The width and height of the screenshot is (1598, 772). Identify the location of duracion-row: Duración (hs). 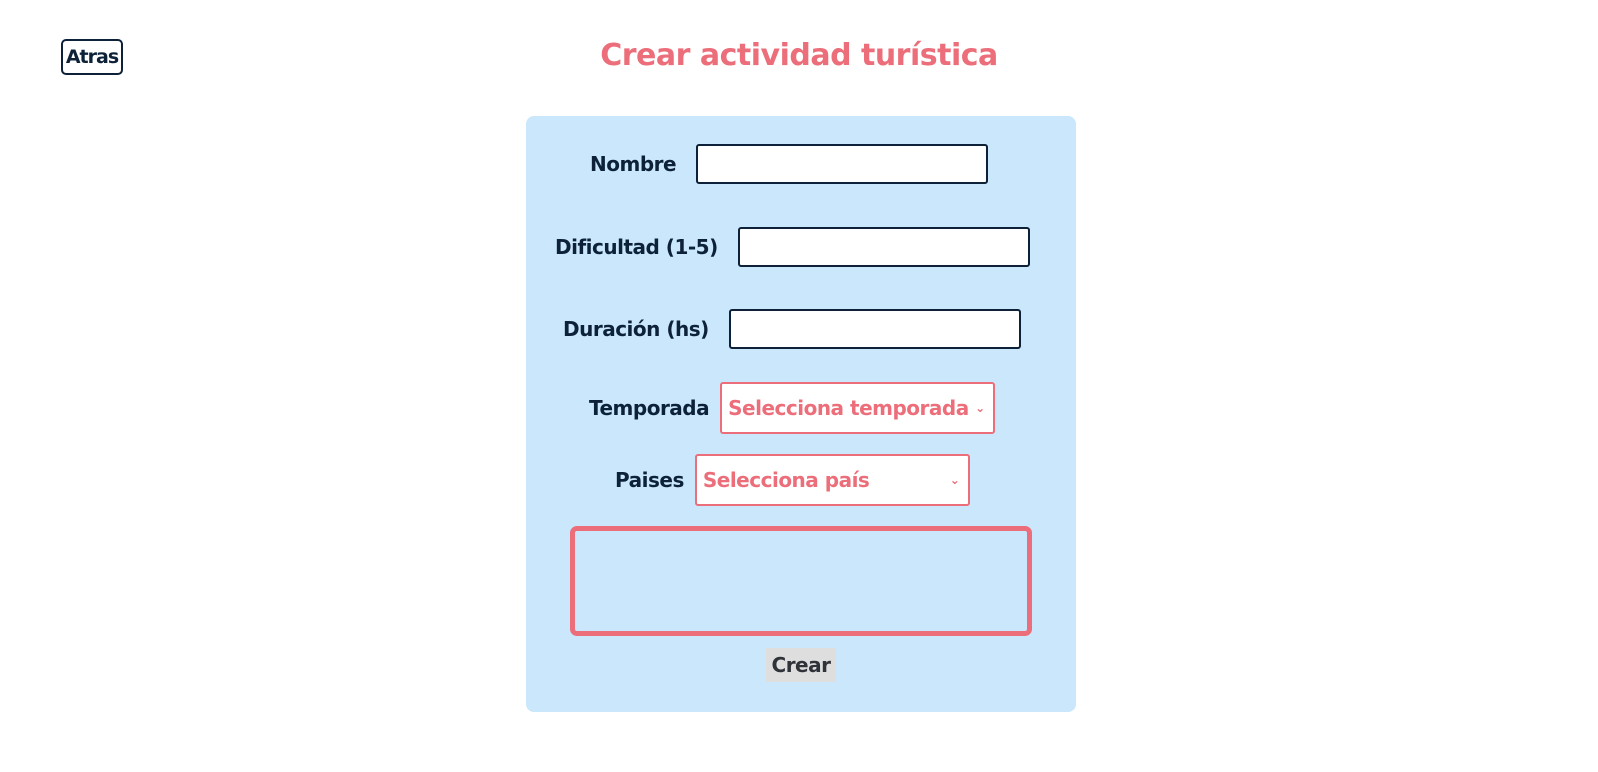
(792, 329).